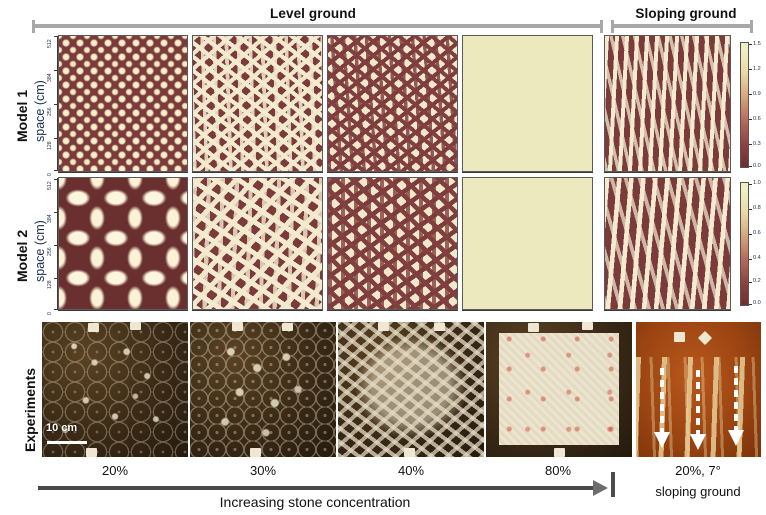  I want to click on concentration-label-80: 80%, so click(558, 470).